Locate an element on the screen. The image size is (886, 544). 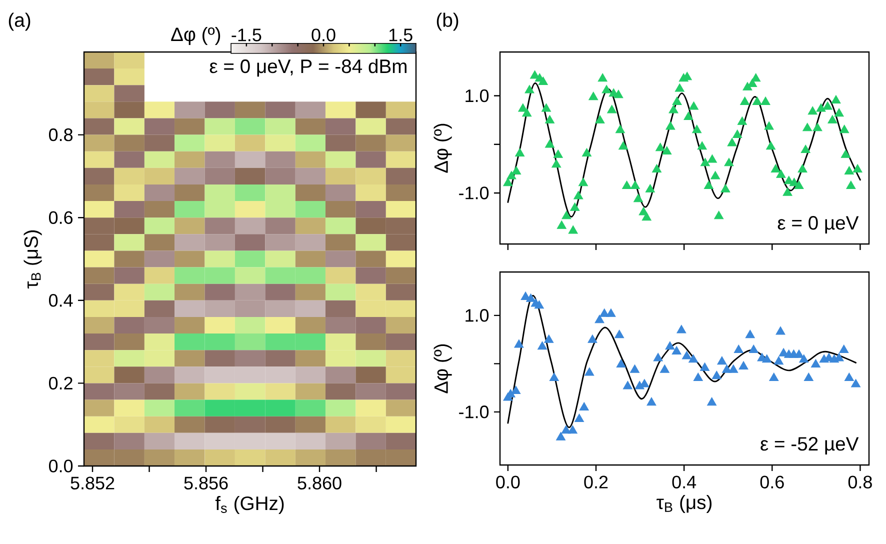
x-tick-label: 0.4 is located at coordinates (684, 482).